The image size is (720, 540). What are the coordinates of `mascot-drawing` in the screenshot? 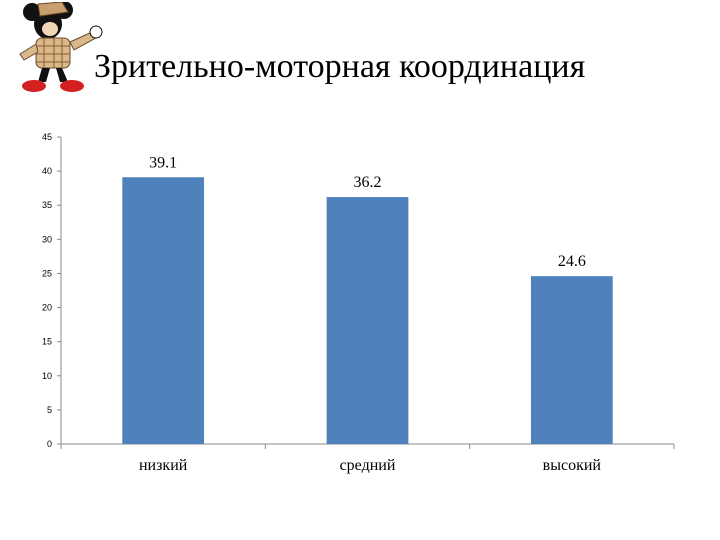 It's located at (61, 46).